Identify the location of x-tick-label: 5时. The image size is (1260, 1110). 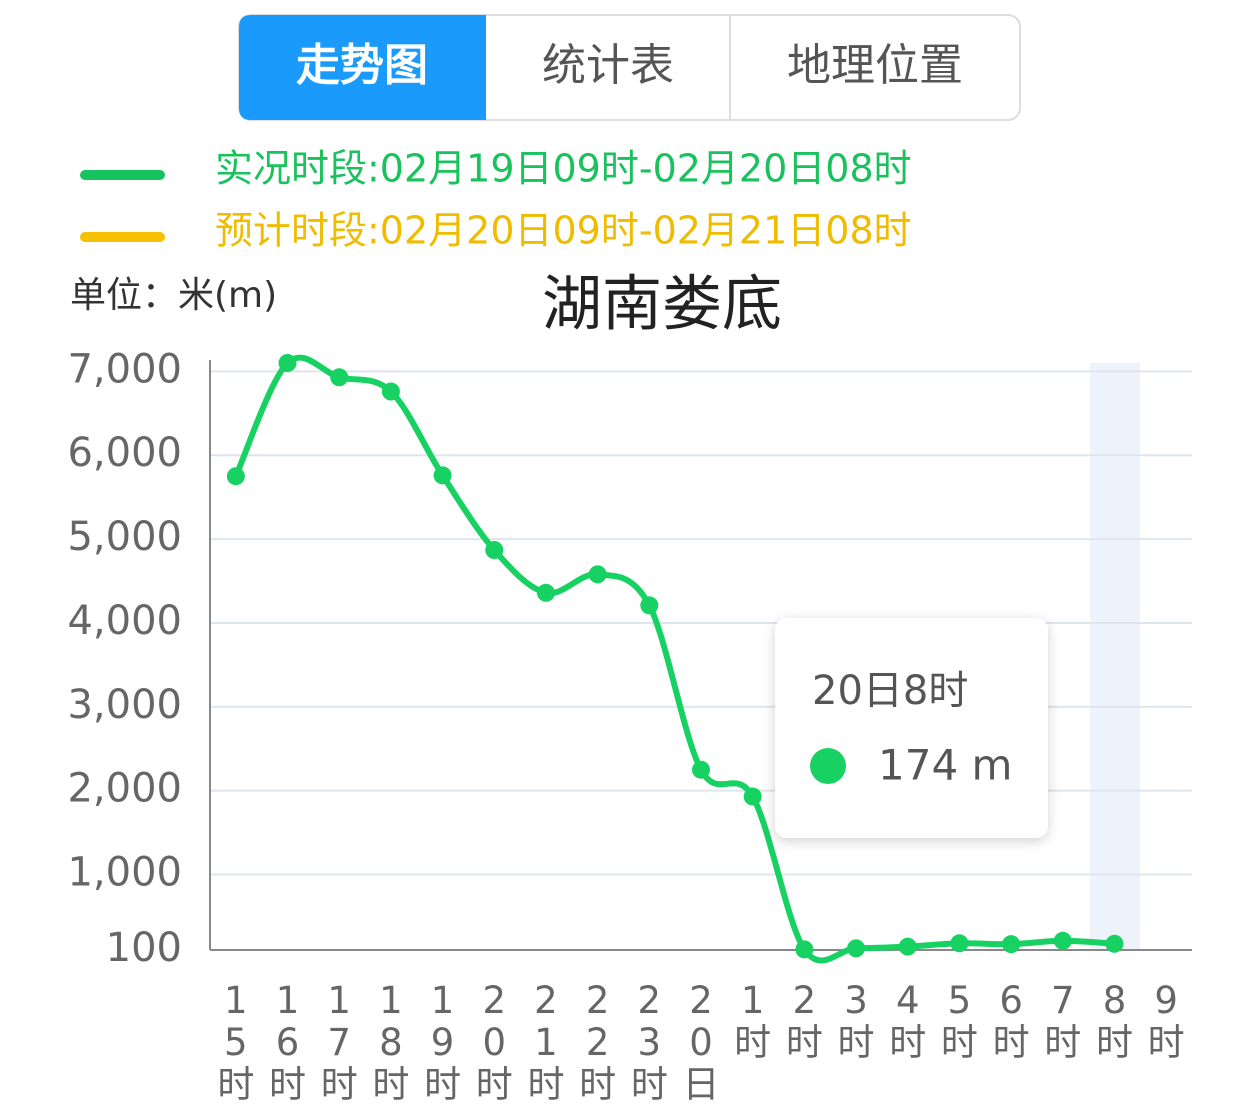
(959, 1021).